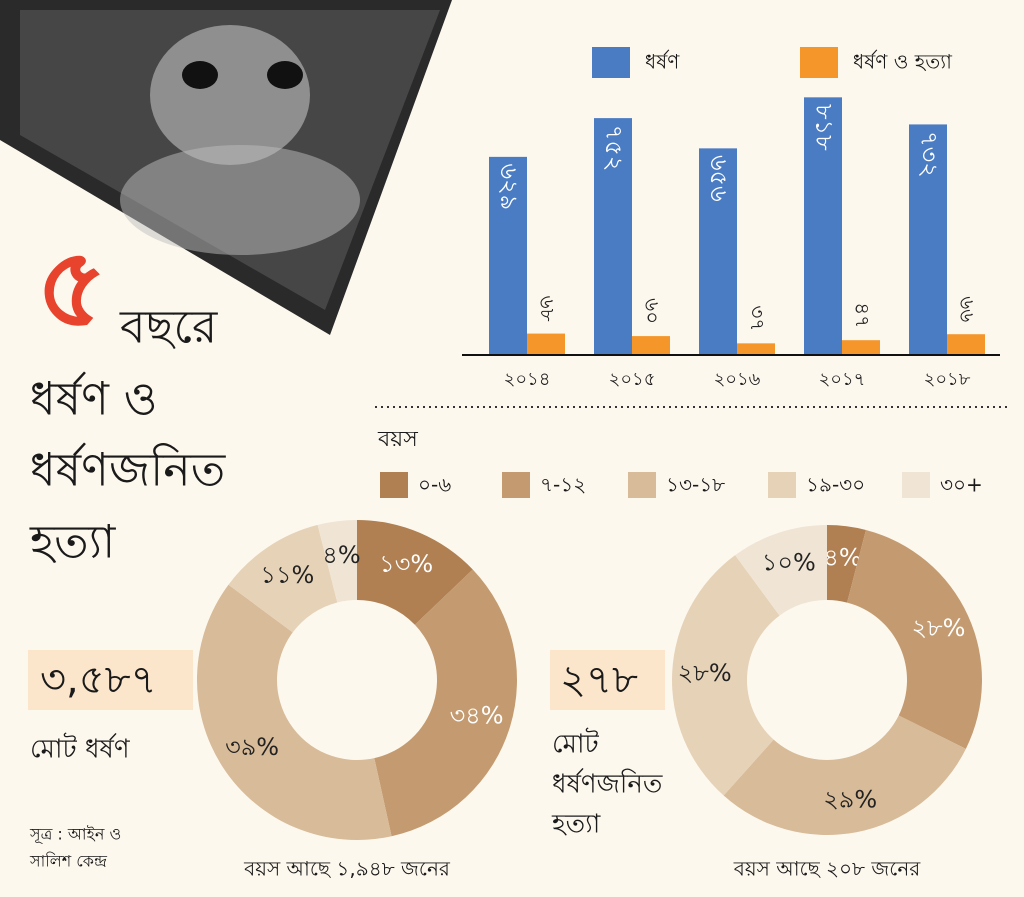  What do you see at coordinates (929, 154) in the screenshot?
I see `value-label: ৭৩২` at bounding box center [929, 154].